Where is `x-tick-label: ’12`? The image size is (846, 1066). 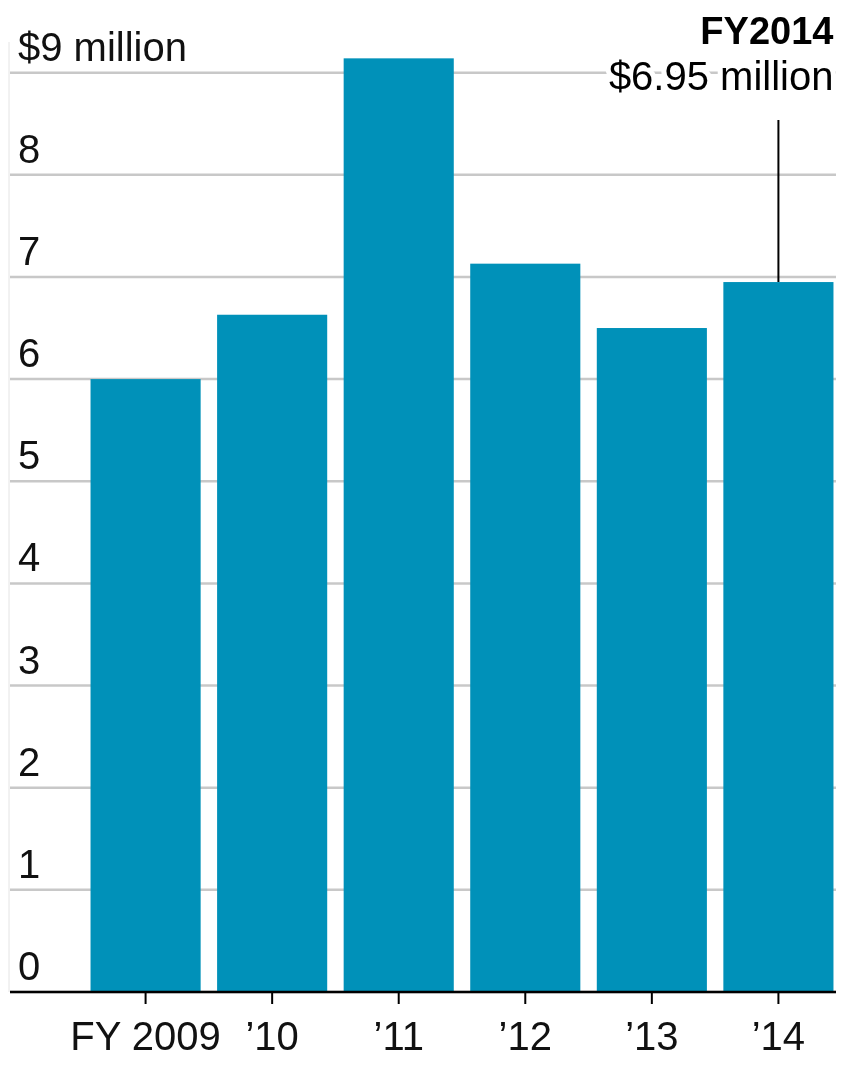
x-tick-label: ’12 is located at coordinates (525, 1036).